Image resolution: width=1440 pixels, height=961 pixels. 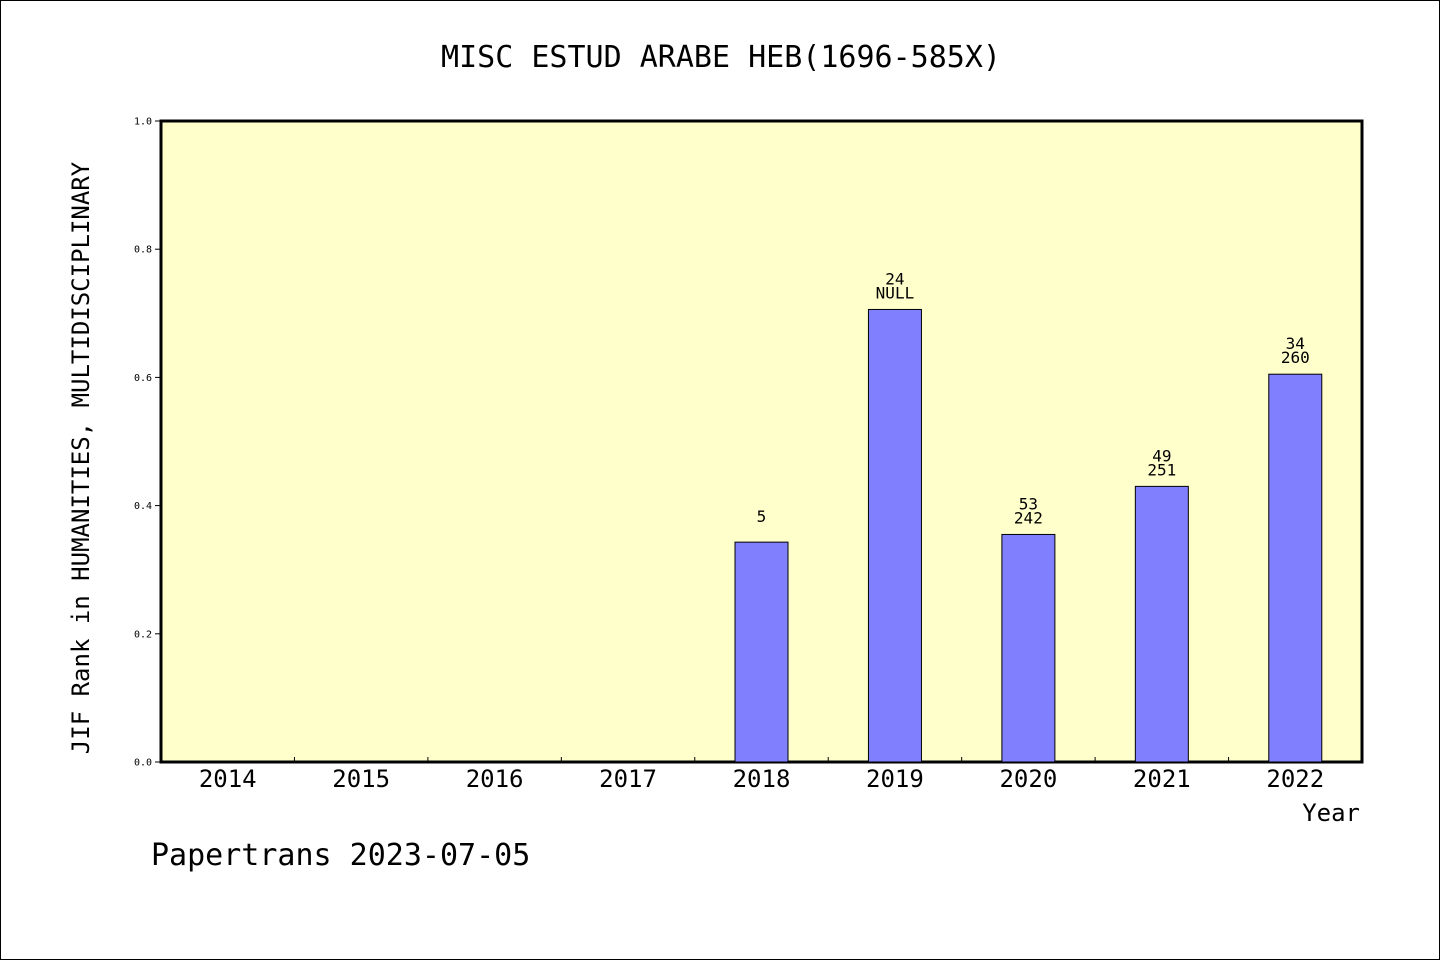 I want to click on bar-label-rank: 24, so click(x=894, y=278).